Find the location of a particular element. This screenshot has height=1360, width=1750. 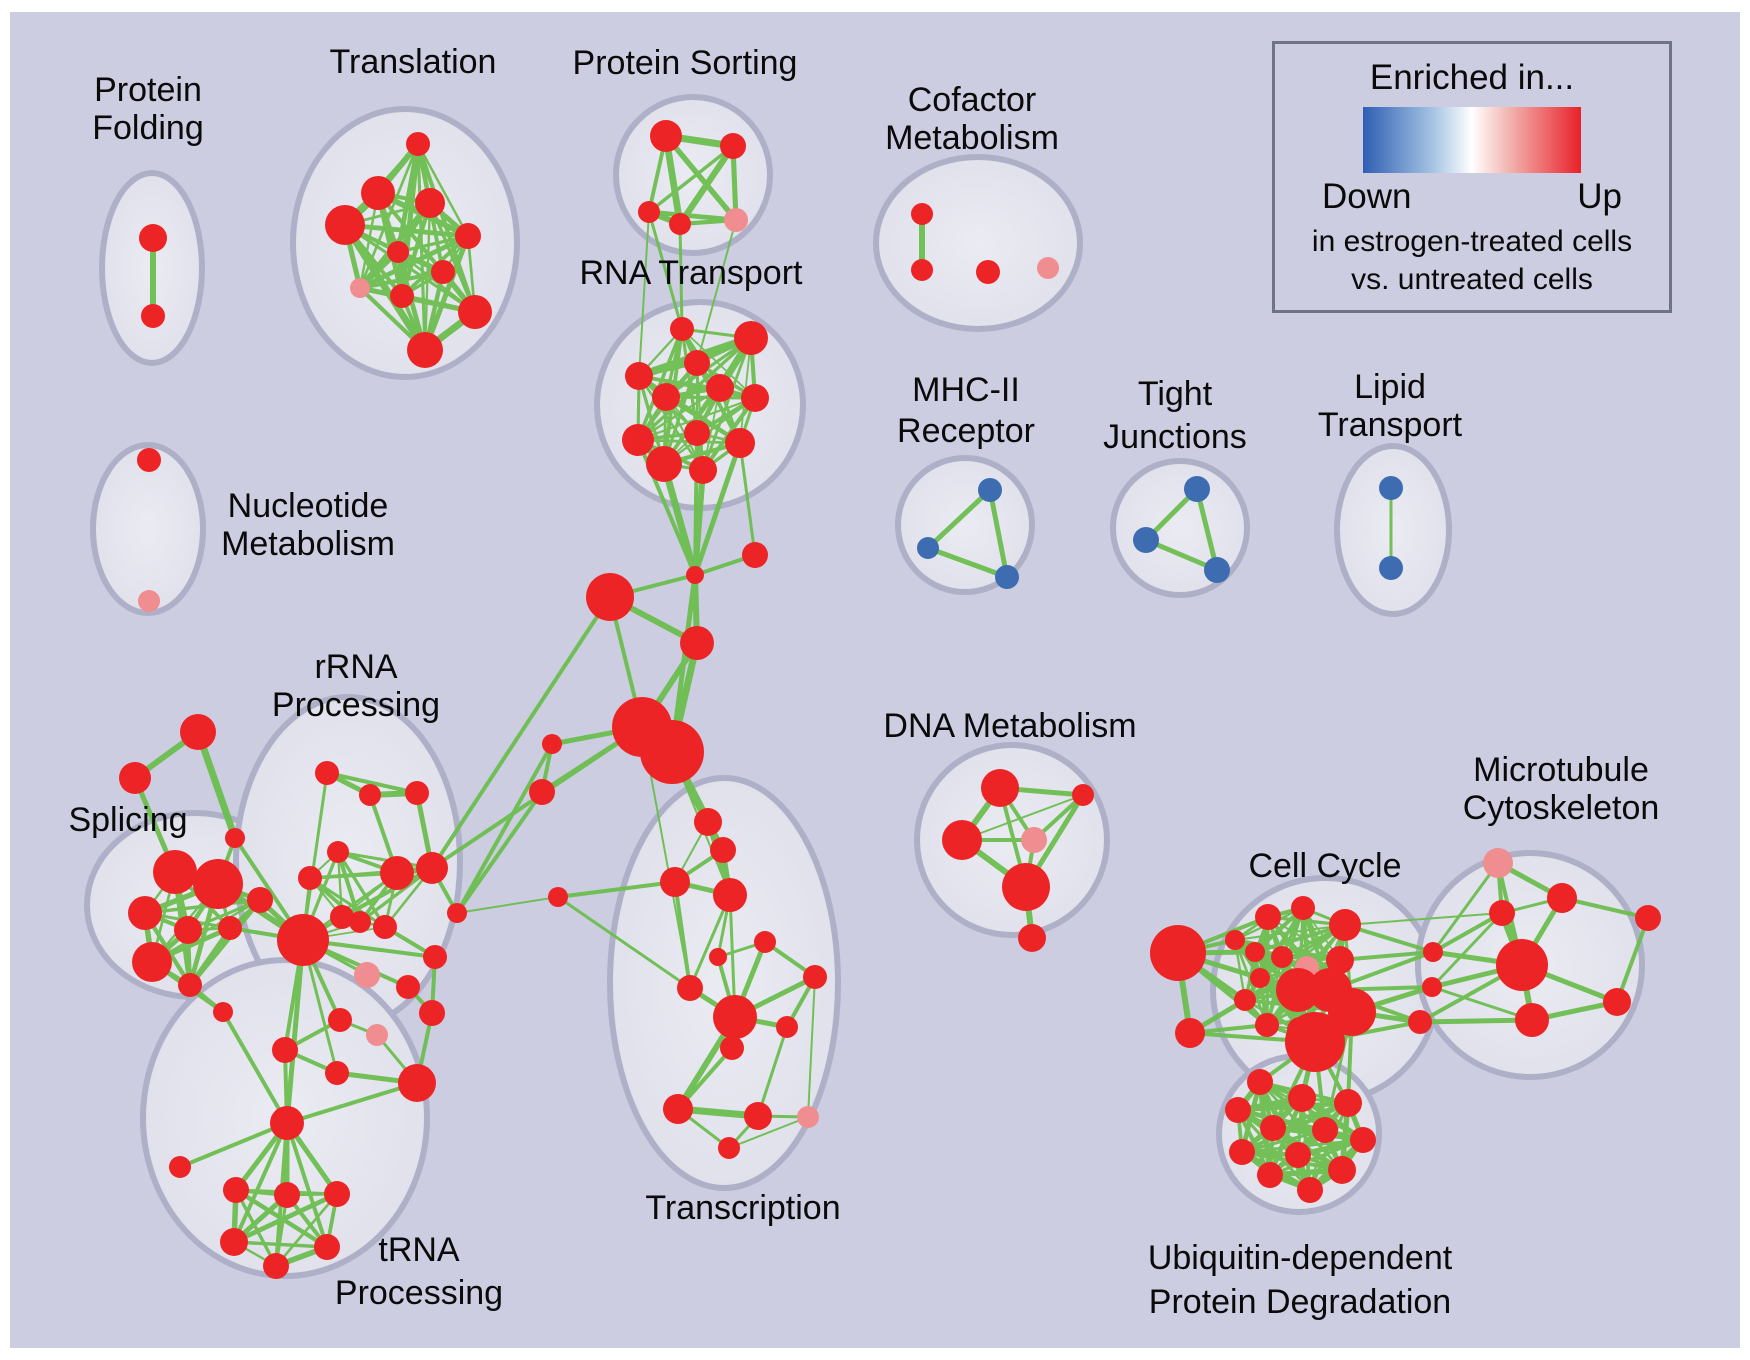

node-tgi is located at coordinates (180, 1167).